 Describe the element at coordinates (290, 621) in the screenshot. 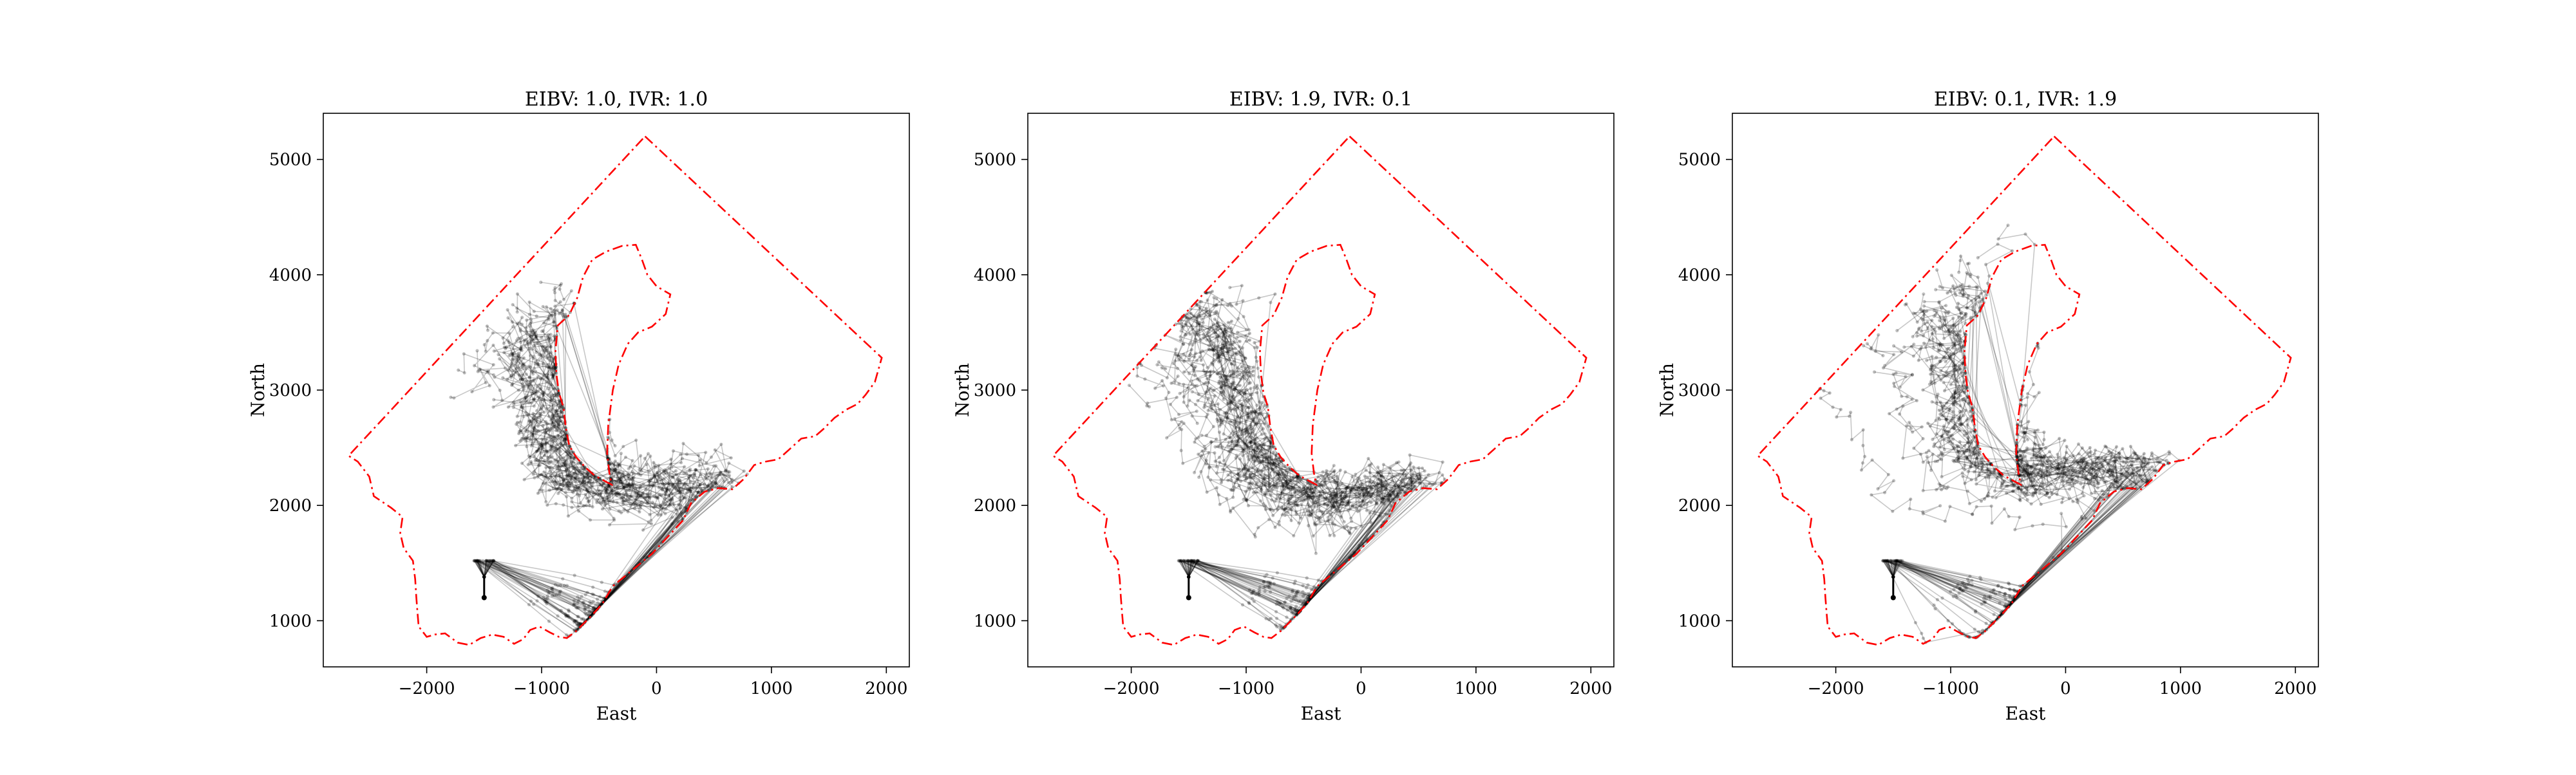

I see `y-tick-label: 1000` at that location.